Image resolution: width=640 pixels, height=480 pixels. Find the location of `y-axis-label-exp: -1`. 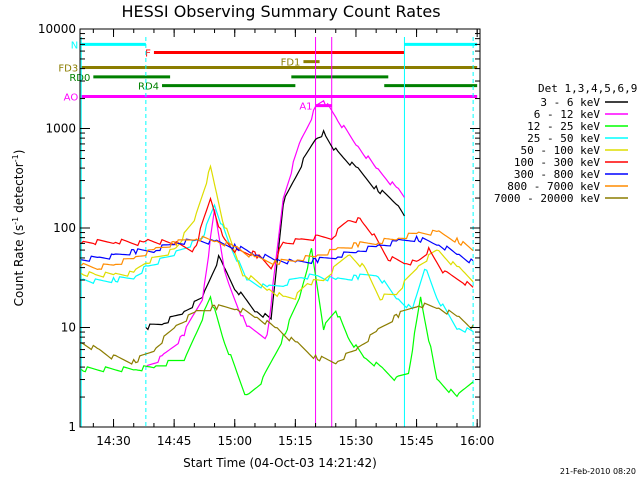

y-axis-label-exp: -1 is located at coordinates (15, 221).